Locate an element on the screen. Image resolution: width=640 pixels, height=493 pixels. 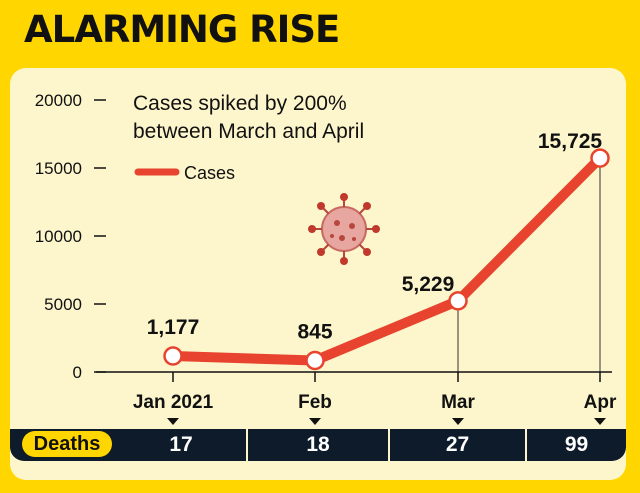
deaths-value-apr: 99 is located at coordinates (576, 444).